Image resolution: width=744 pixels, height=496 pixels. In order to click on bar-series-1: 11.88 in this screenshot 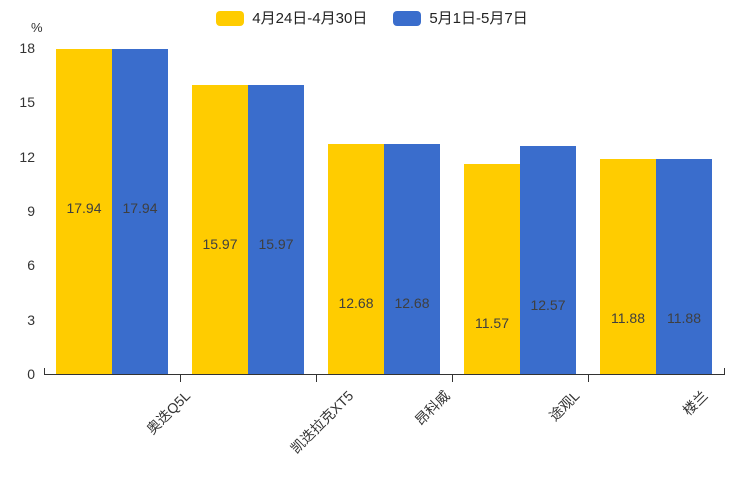, I will do `click(628, 266)`.